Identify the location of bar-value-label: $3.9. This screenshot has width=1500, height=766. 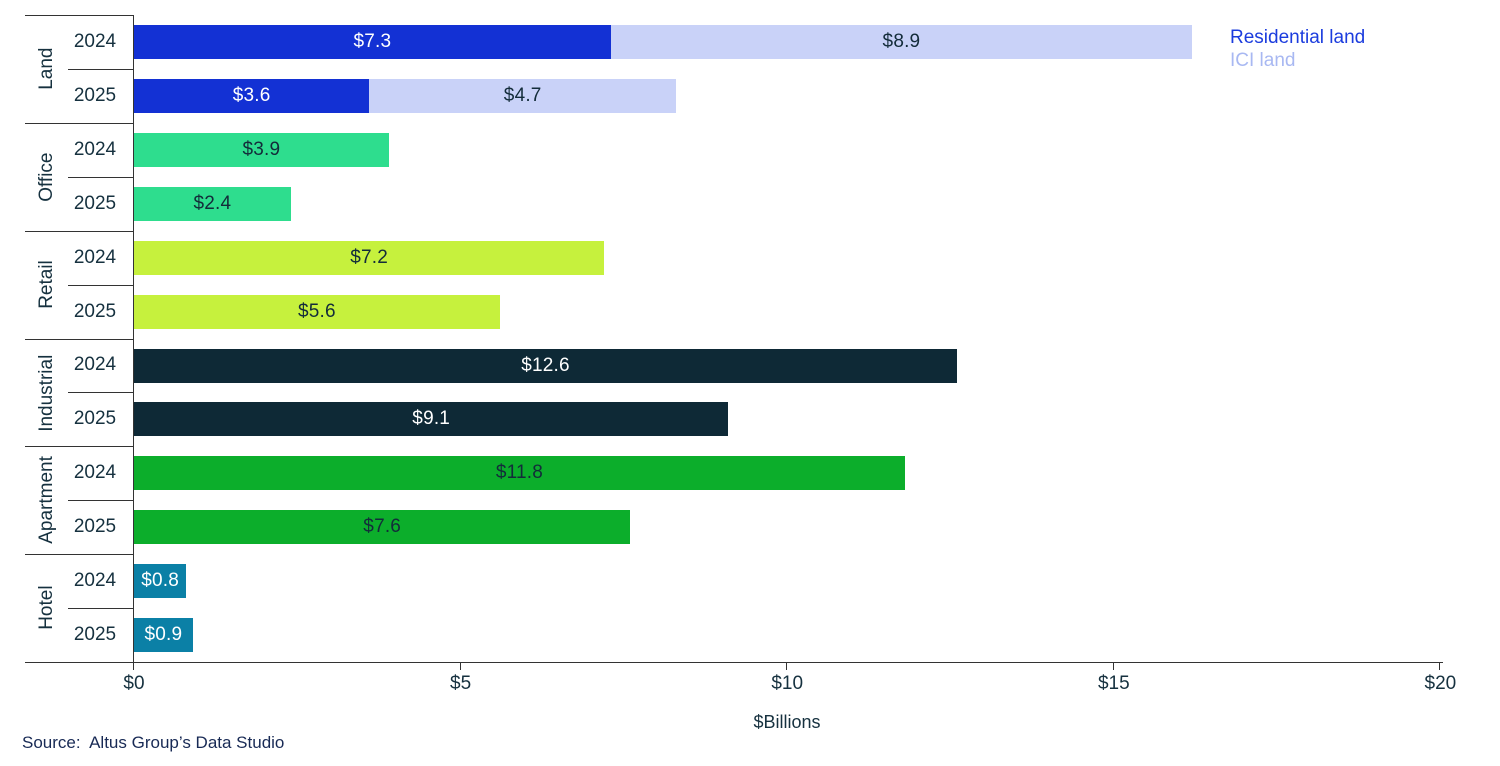
(261, 149).